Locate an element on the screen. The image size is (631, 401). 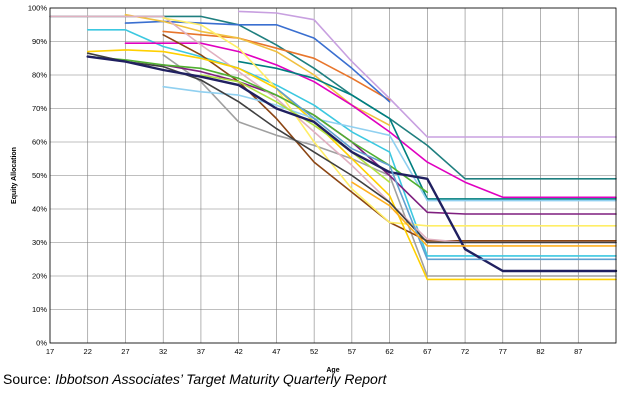
y-tick-label: 60% is located at coordinates (39, 142).